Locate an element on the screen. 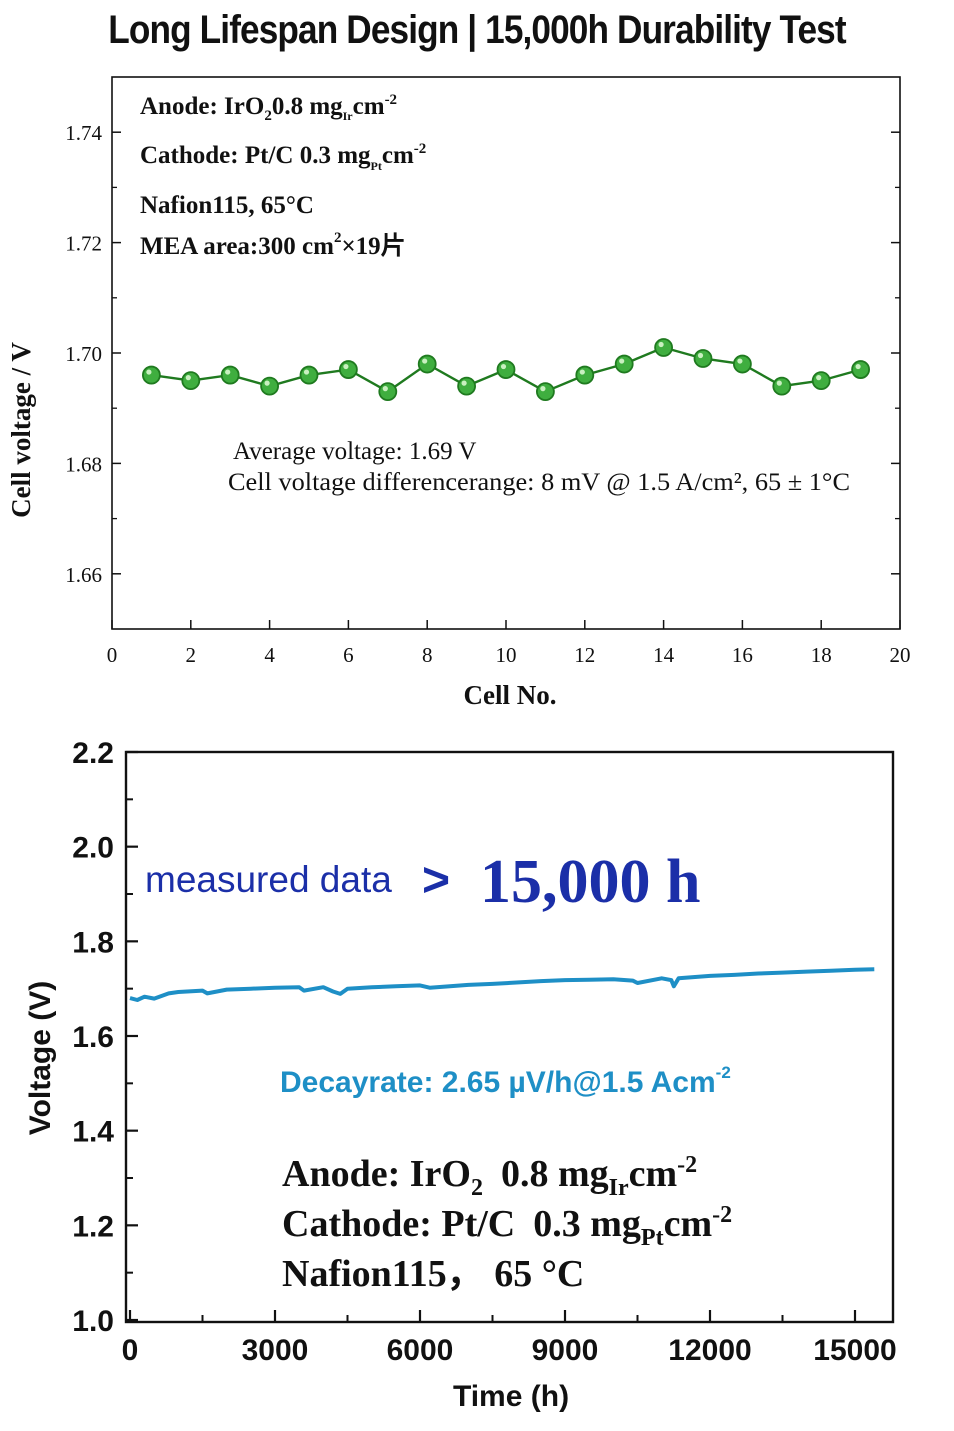 The height and width of the screenshot is (1431, 954). y-tick-label: 1.66 is located at coordinates (83, 575).